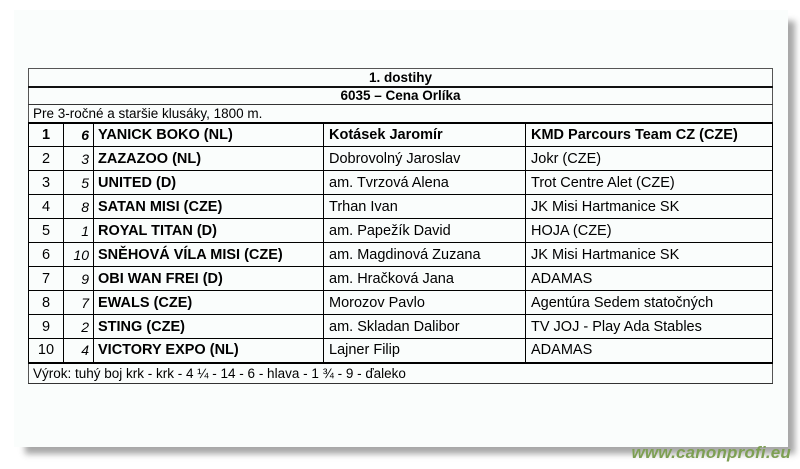  Describe the element at coordinates (46, 350) in the screenshot. I see `place-cell: 10` at that location.